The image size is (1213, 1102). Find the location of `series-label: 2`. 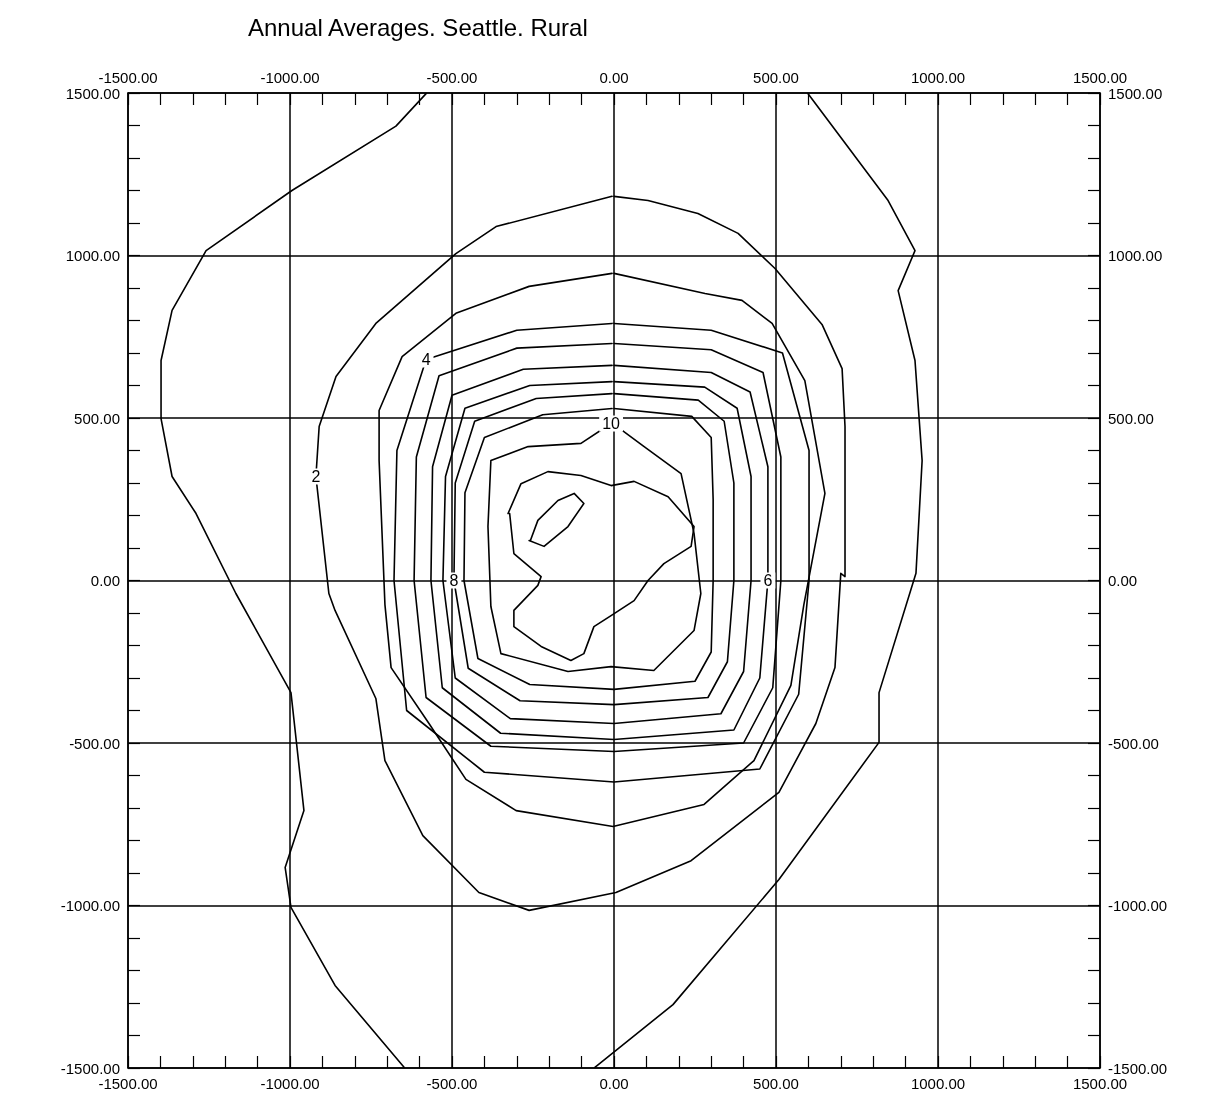

series-label: 2 is located at coordinates (316, 476).